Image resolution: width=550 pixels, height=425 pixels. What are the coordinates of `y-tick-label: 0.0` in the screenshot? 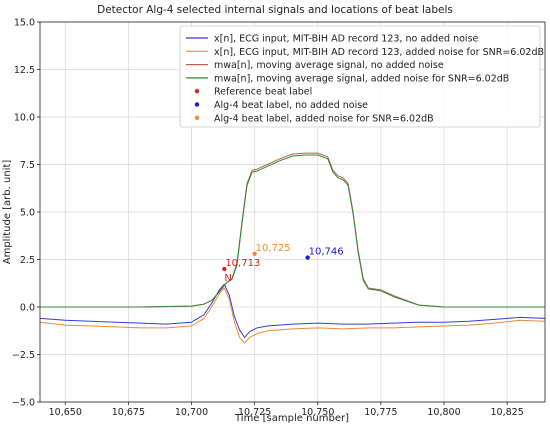 It's located at (27, 308).